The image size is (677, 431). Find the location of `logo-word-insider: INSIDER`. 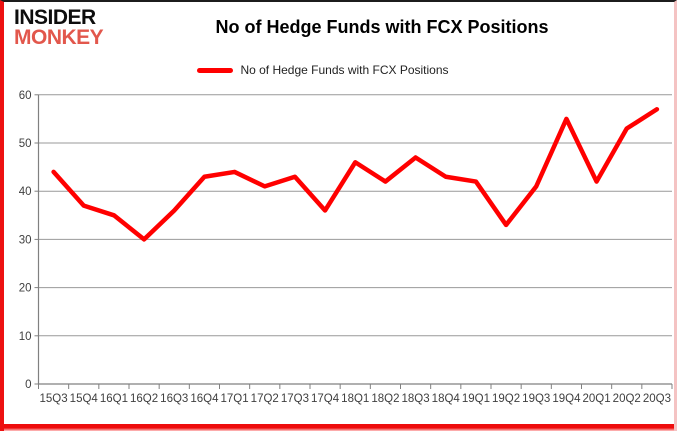

logo-word-insider: INSIDER is located at coordinates (55, 17).